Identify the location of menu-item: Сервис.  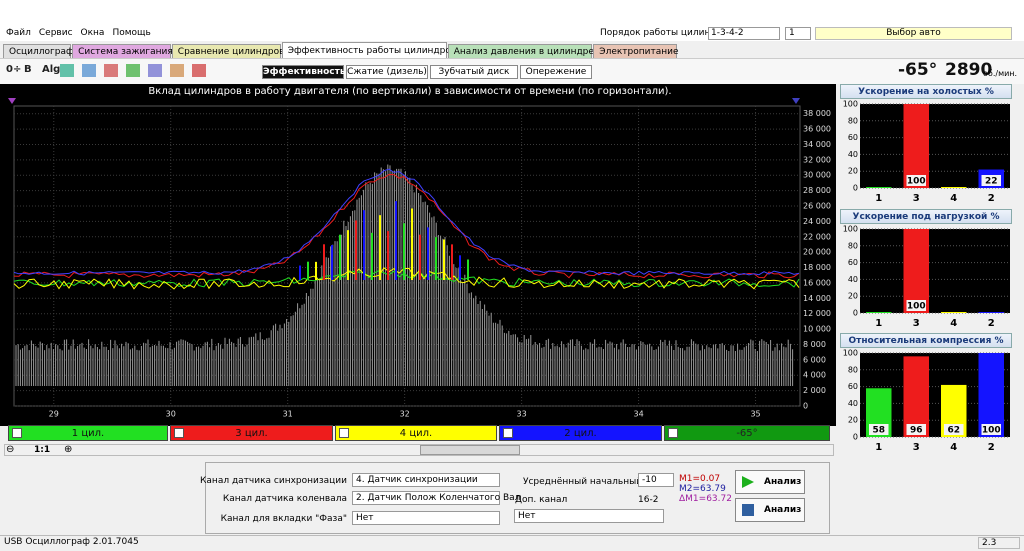
(55, 33).